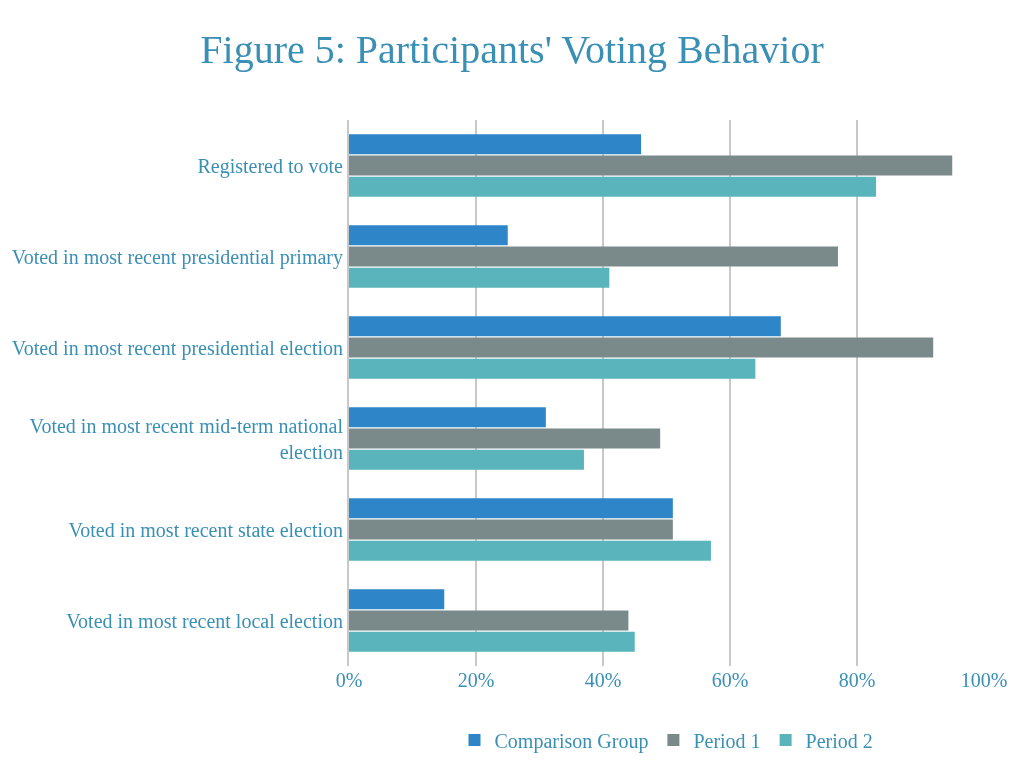  What do you see at coordinates (857, 680) in the screenshot?
I see `x-tick-label: 80%` at bounding box center [857, 680].